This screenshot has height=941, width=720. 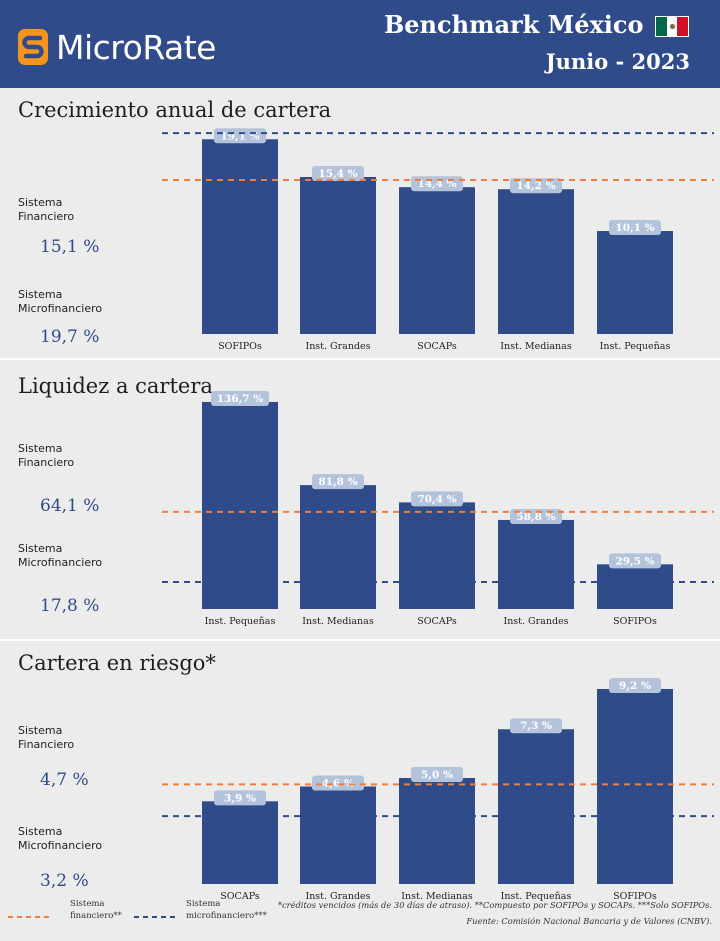 I want to click on data-label: 3,9 %, so click(x=240, y=798).